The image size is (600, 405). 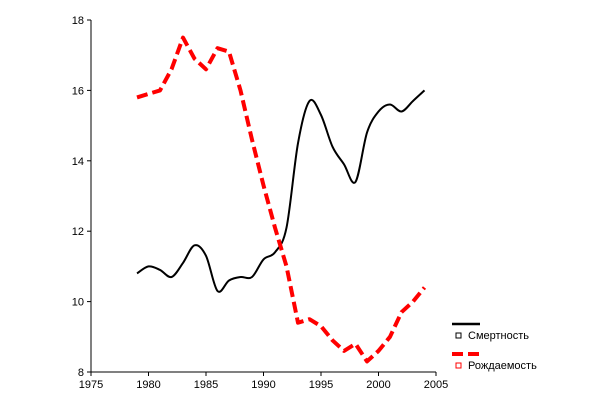 I want to click on x-tick-label: 1995, so click(x=321, y=385).